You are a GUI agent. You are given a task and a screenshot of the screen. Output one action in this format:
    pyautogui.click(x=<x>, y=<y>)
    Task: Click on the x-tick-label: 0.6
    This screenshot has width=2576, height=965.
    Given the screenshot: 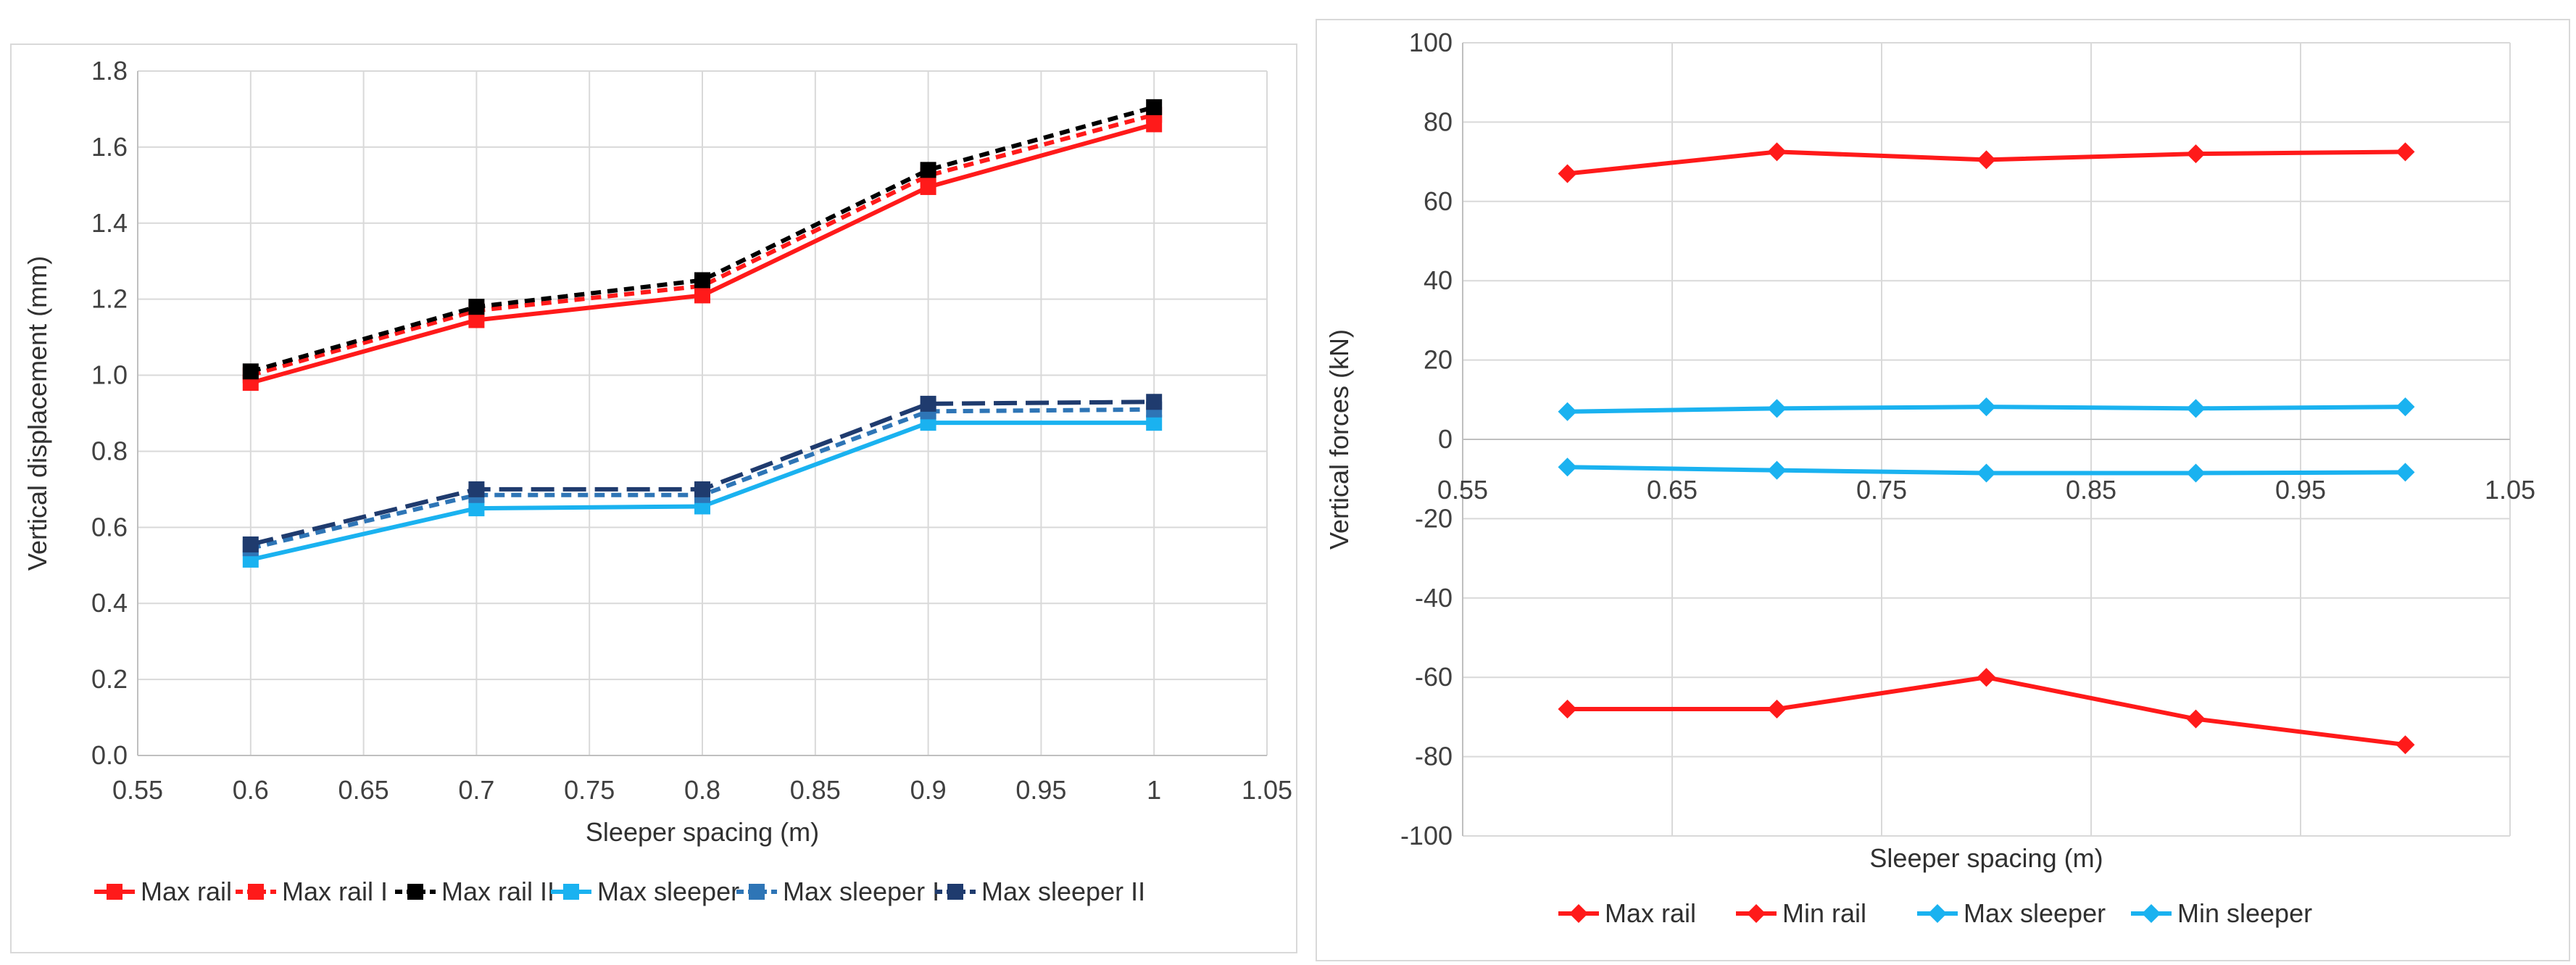 What is the action you would take?
    pyautogui.click(x=251, y=790)
    